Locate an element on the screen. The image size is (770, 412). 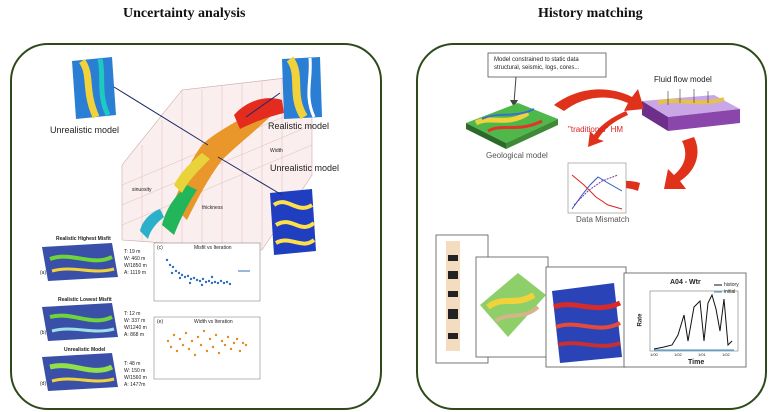
realistic-map is located at coordinates (302, 88).